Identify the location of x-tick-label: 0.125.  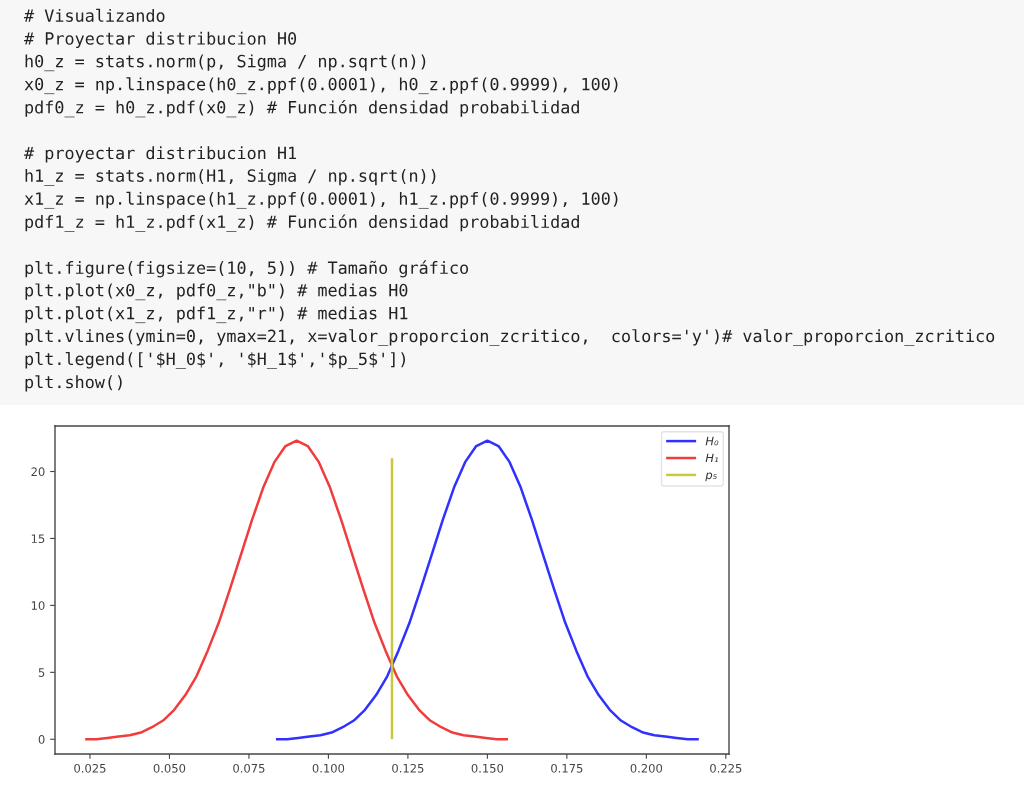
(408, 768).